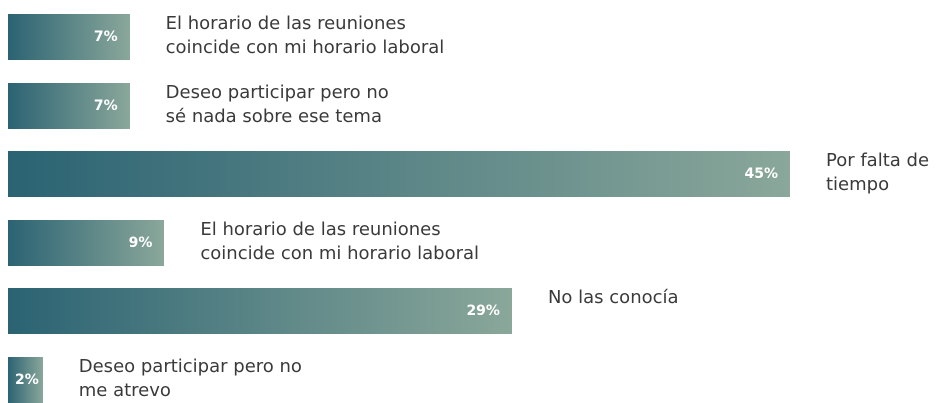 Image resolution: width=945 pixels, height=403 pixels. Describe the element at coordinates (260, 311) in the screenshot. I see `bar: 29%` at that location.